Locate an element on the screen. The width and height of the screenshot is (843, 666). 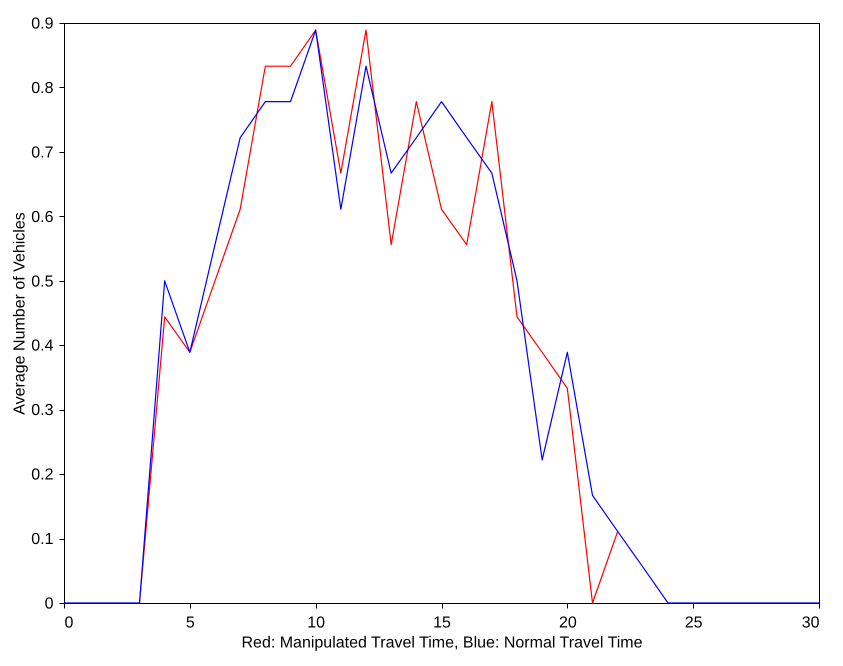
x-tick-label: 30 is located at coordinates (811, 623).